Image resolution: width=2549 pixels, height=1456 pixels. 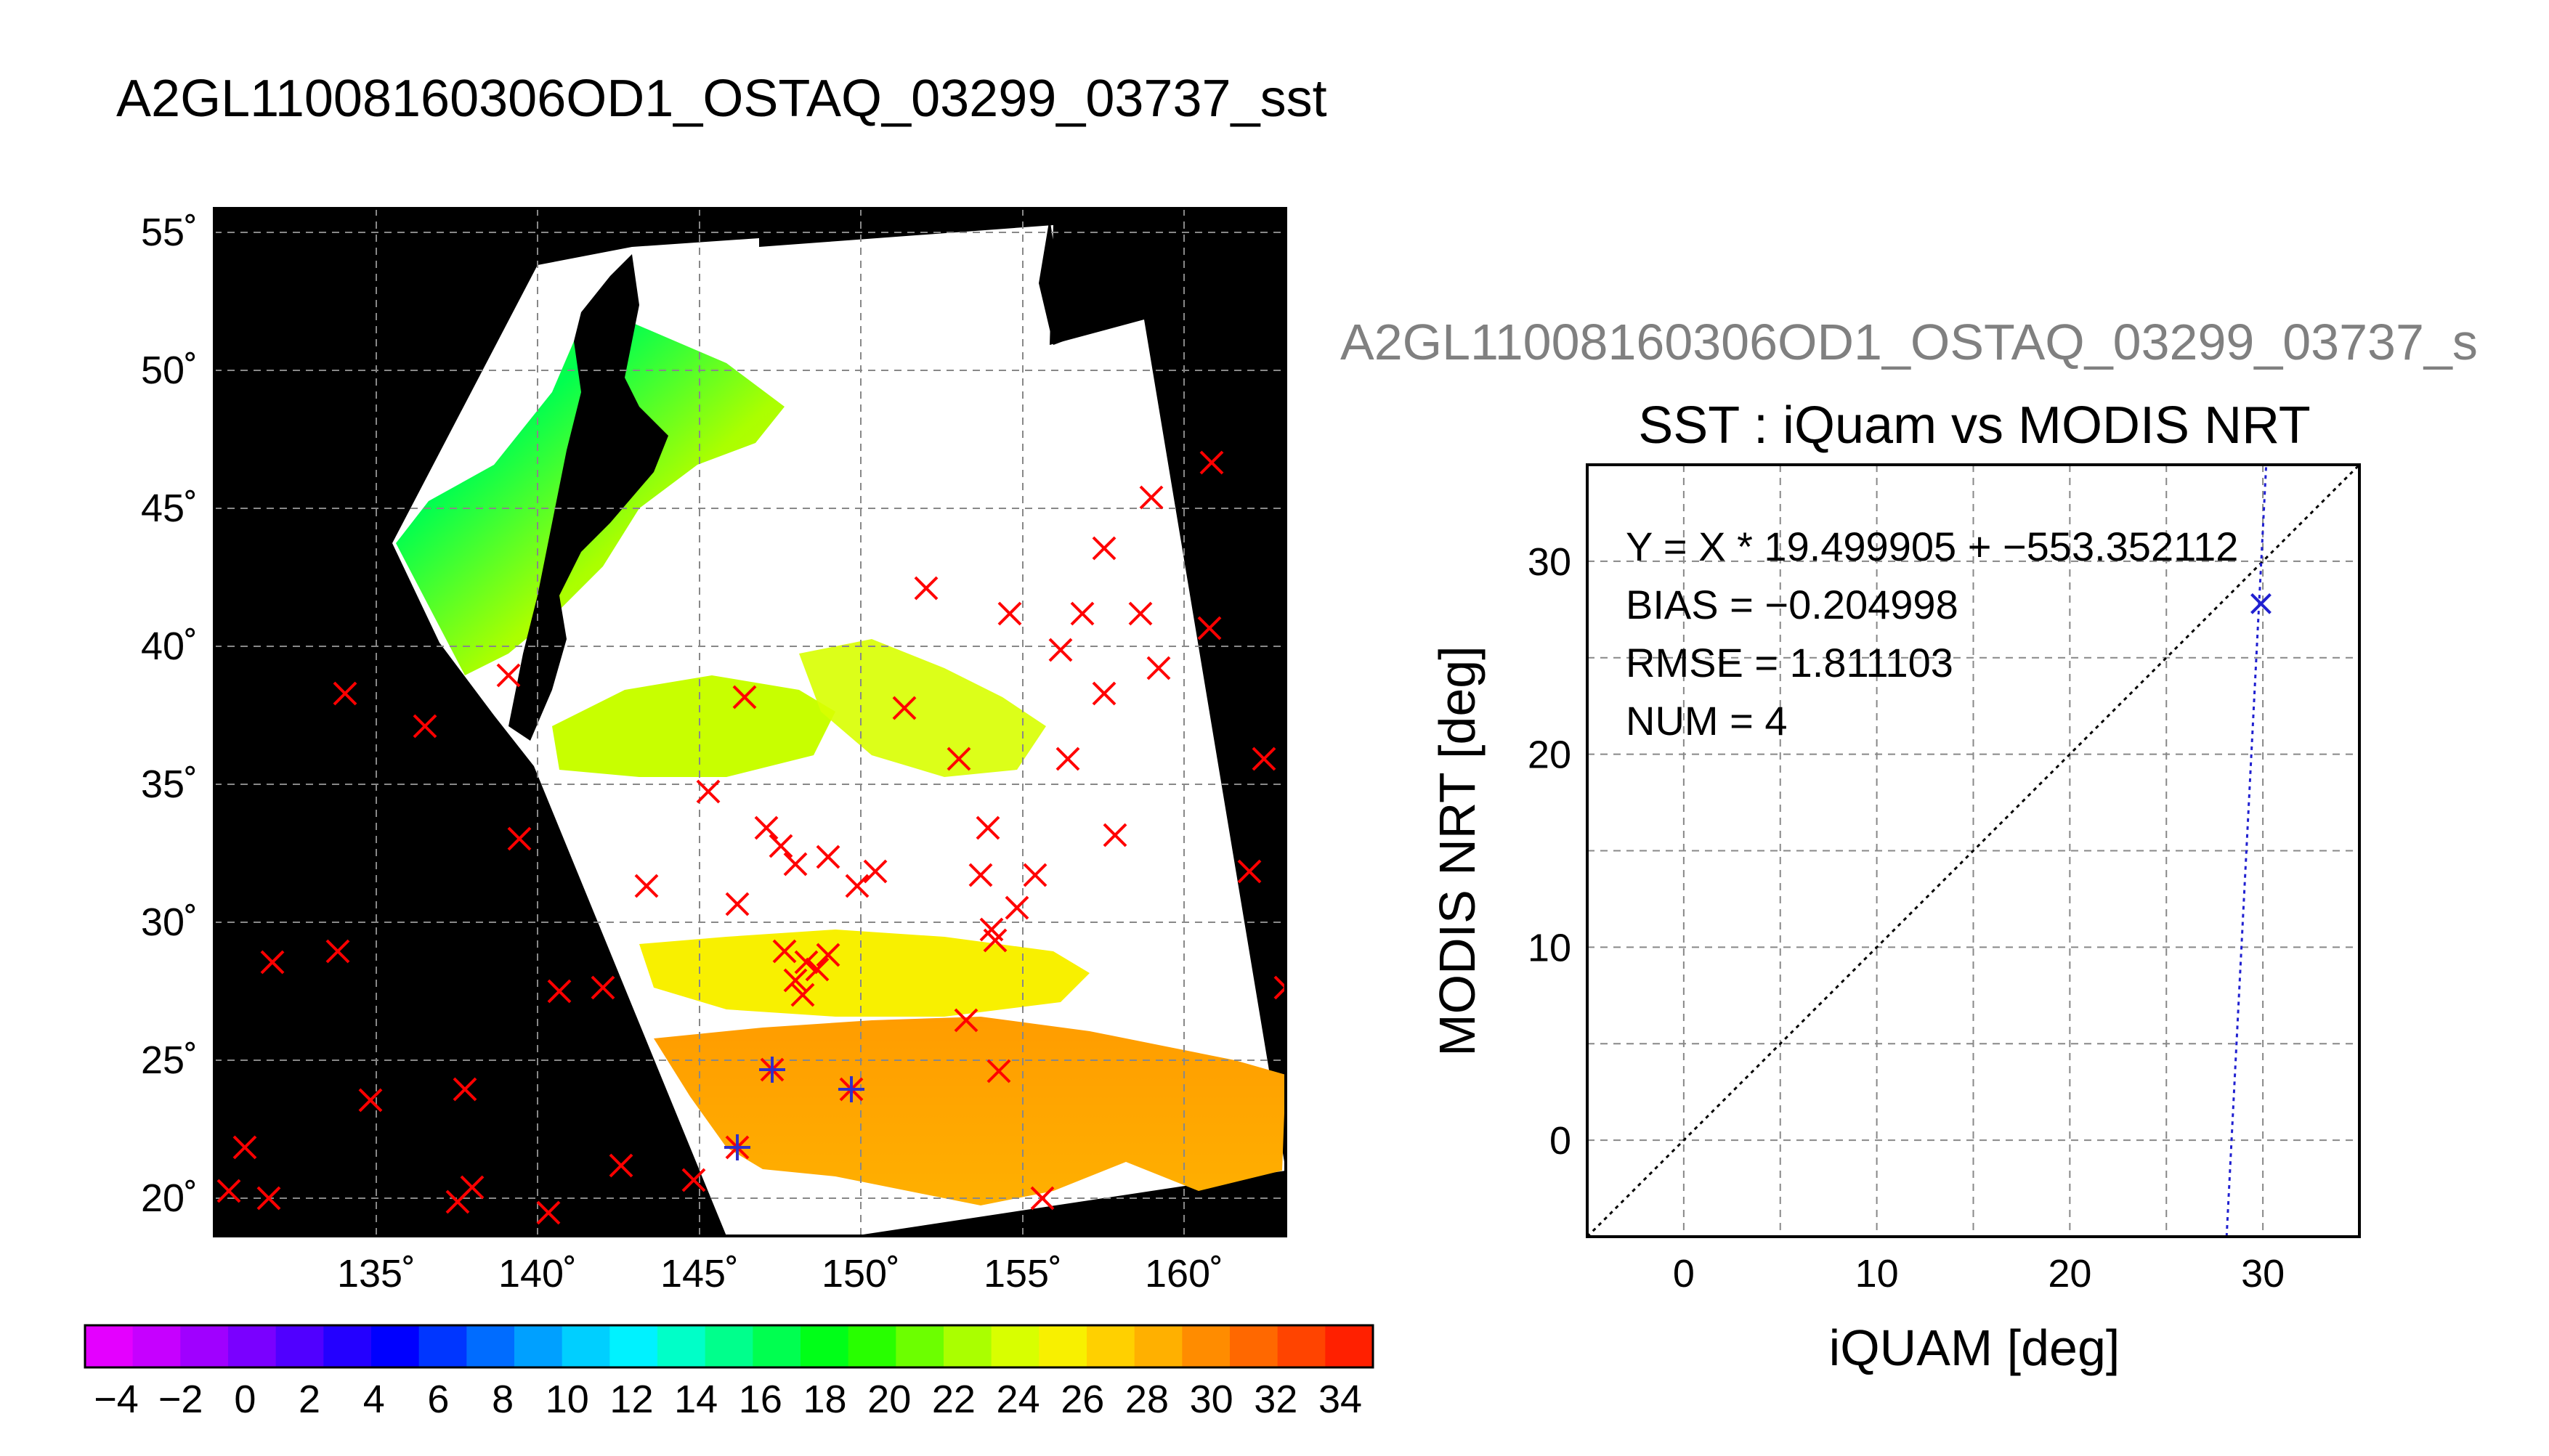 I want to click on fit-equation: Y = X * 19.499905 + −553.352112, so click(x=1932, y=546).